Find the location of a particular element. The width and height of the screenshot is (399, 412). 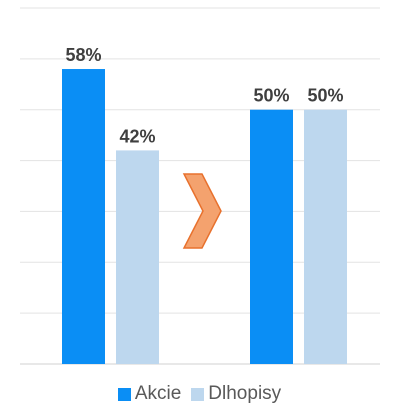

legend-label-dlhopisy: Dlhopisy is located at coordinates (245, 393).